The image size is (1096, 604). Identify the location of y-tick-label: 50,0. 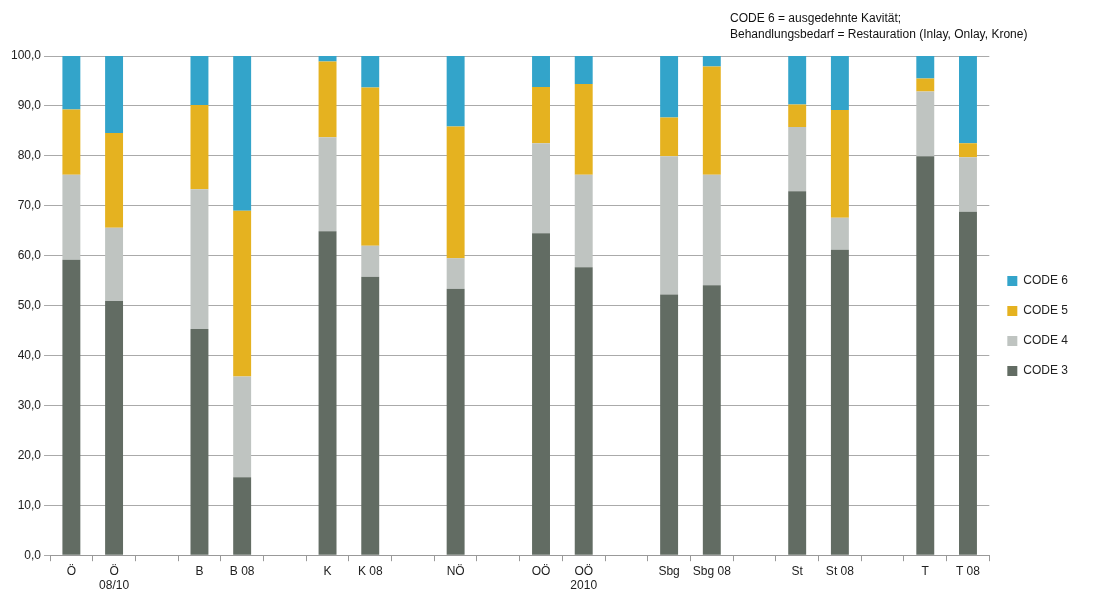
(29, 304).